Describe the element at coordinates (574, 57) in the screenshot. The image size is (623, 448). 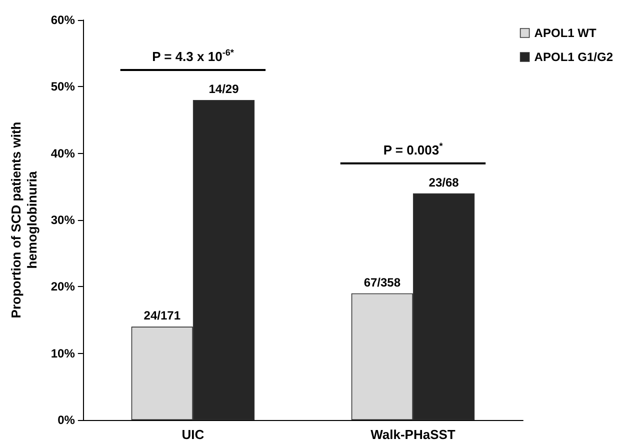
I see `legend-label: APOL1 G1/G2` at that location.